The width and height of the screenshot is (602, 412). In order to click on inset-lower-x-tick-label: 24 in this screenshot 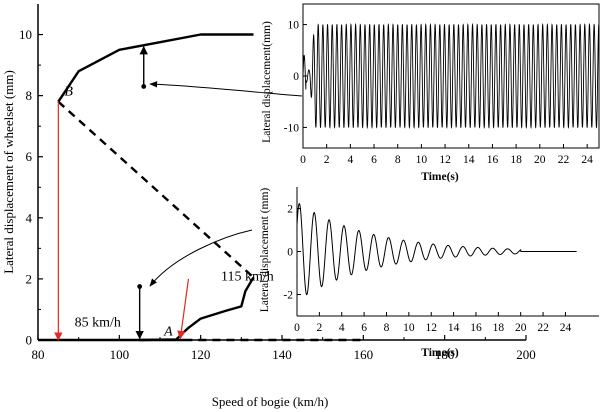, I will do `click(566, 328)`.